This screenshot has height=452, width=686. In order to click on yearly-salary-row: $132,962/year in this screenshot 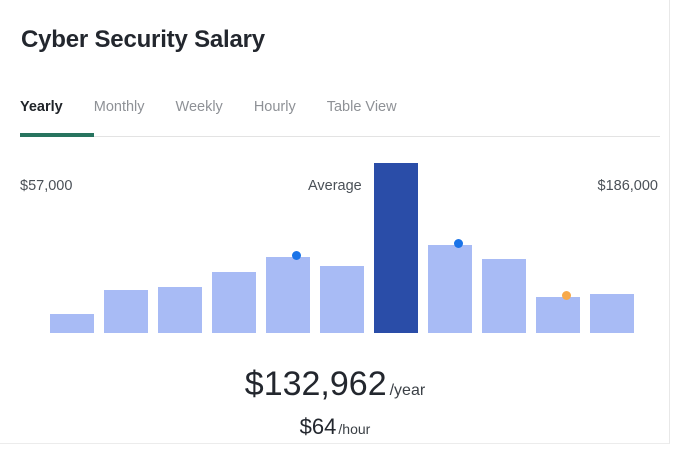, I will do `click(335, 387)`.